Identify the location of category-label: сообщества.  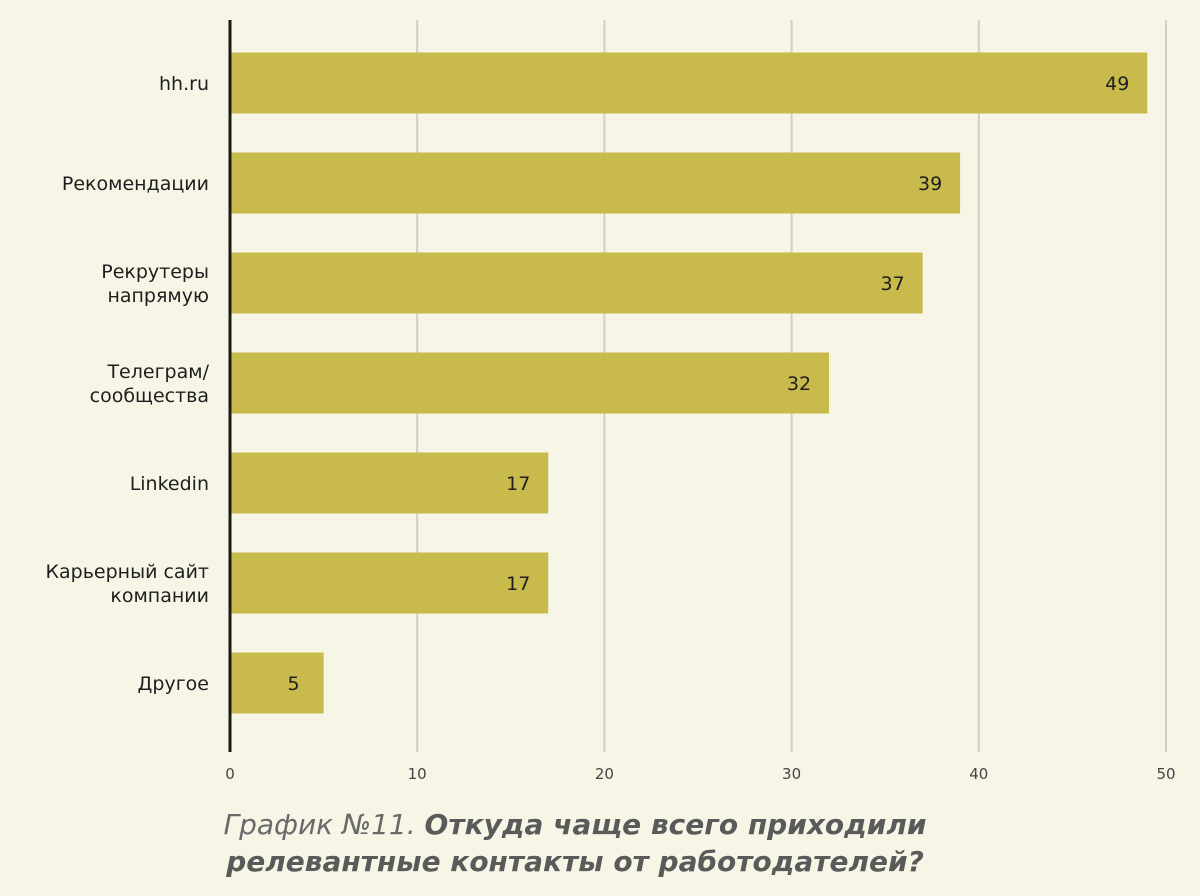
(149, 396).